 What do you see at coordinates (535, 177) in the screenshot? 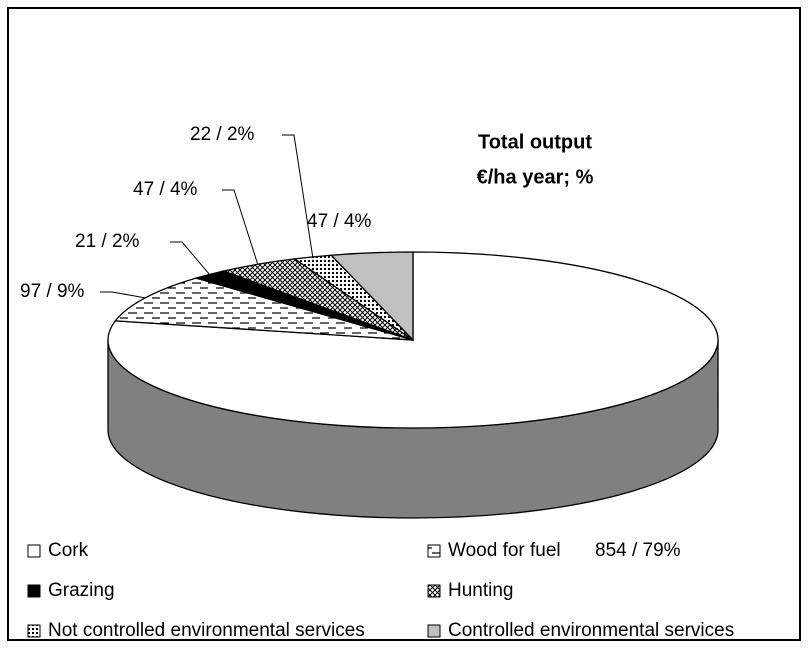
I see `chart-subtitle: €/ha year; %` at bounding box center [535, 177].